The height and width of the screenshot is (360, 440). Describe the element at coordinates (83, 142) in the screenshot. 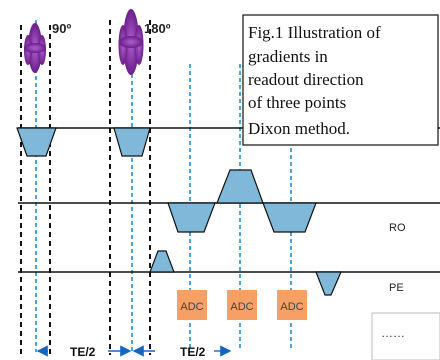

I see `slice-gradients` at that location.